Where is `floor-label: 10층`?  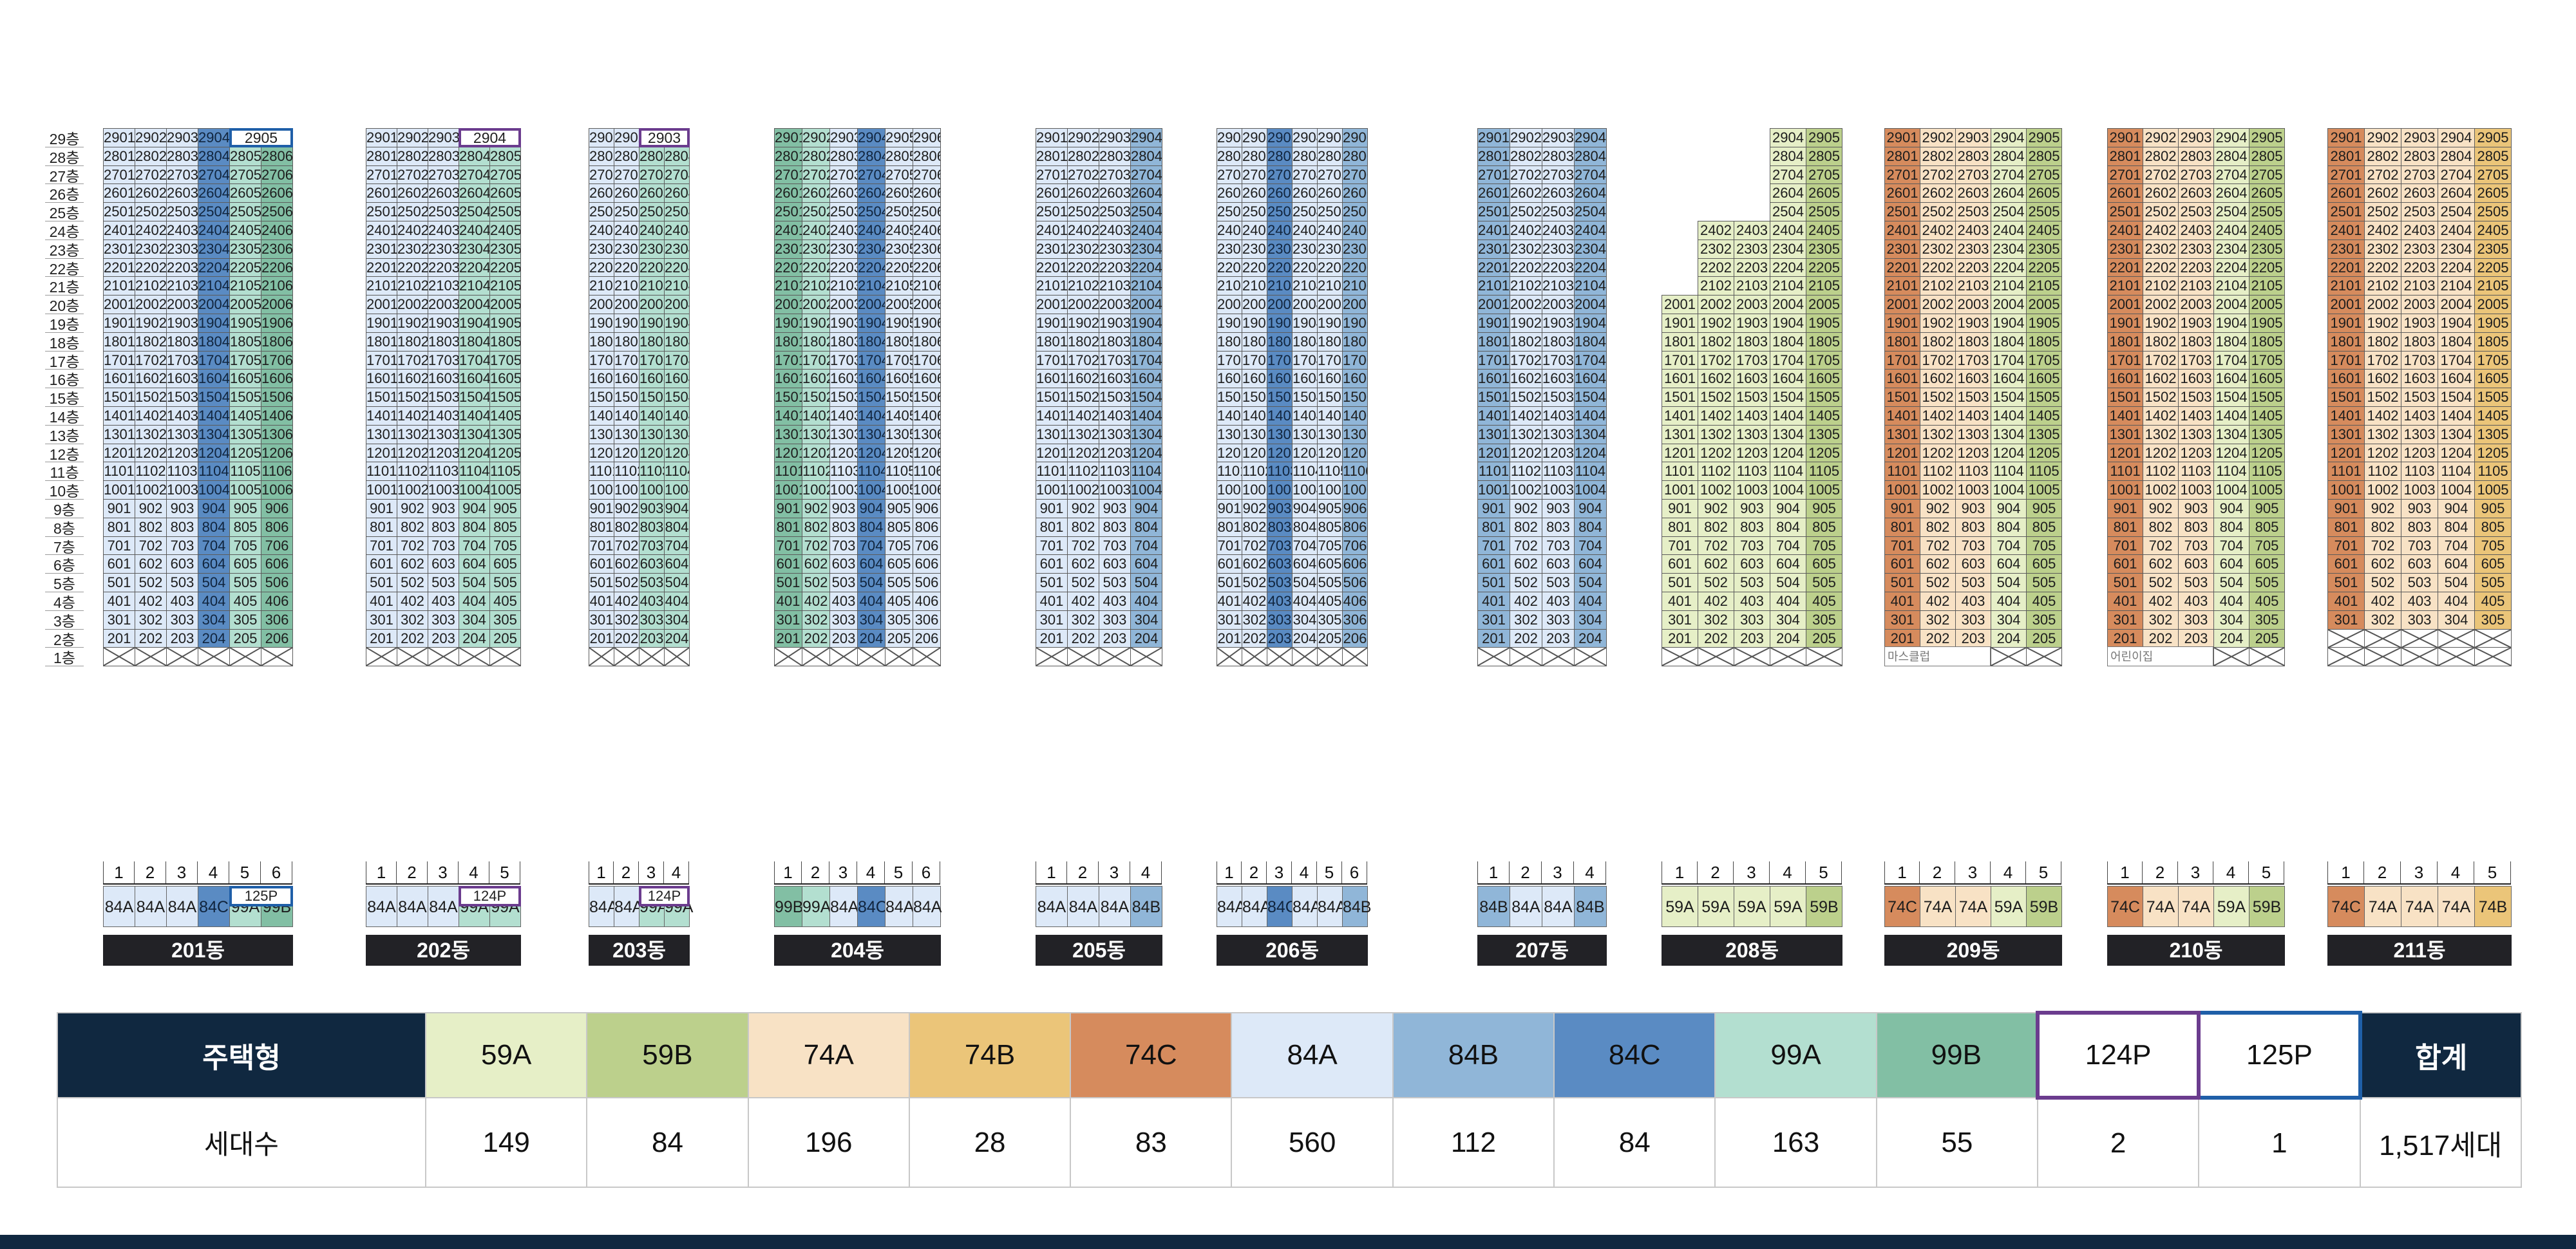
floor-label: 10층 is located at coordinates (64, 491).